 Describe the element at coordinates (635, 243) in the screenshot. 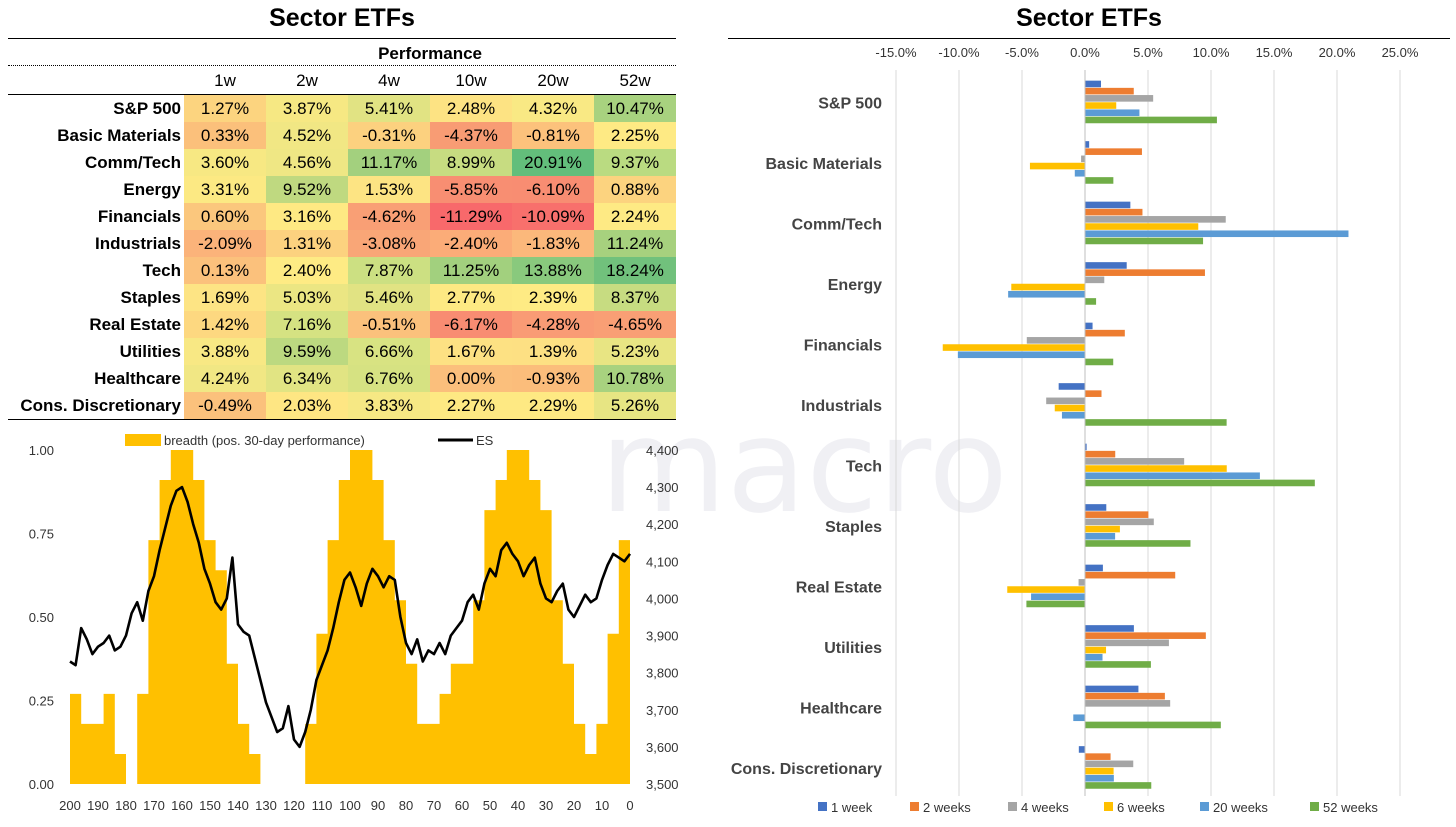

I see `performance-cell: 11.24%` at that location.